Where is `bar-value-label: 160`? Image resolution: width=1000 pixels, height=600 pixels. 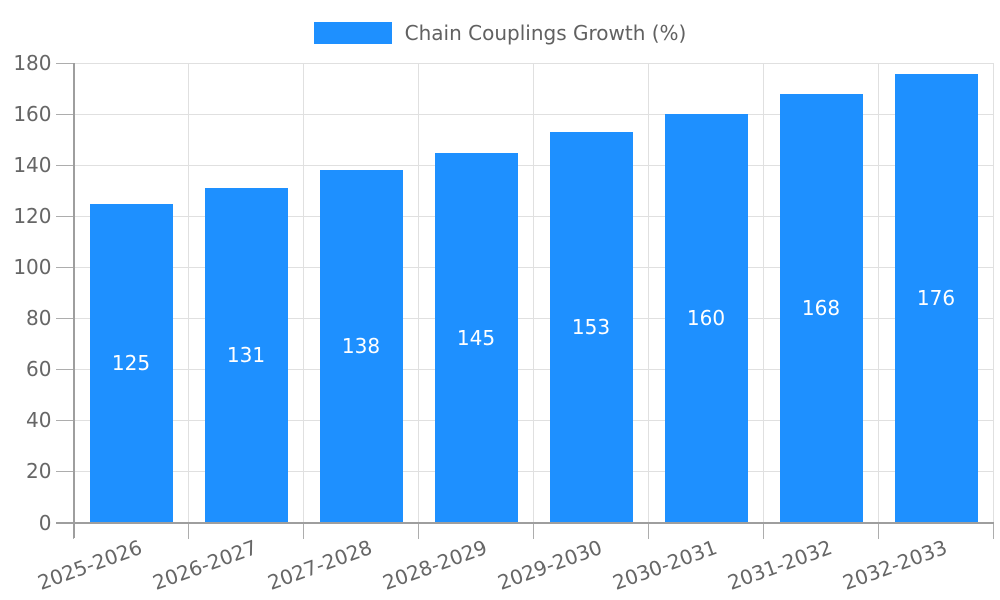
bar-value-label: 160 is located at coordinates (706, 318).